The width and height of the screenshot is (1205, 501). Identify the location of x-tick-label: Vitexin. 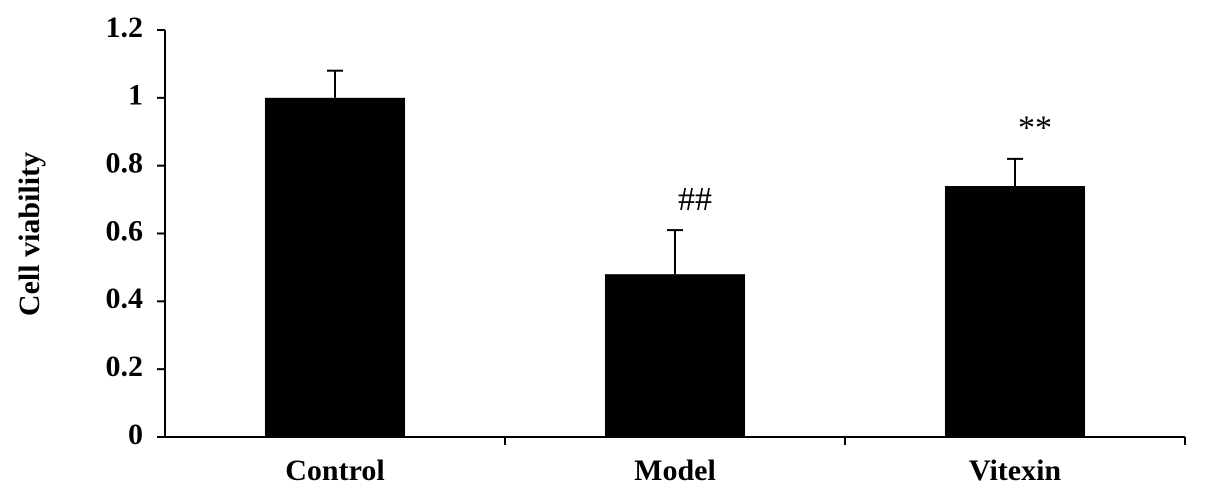
(1015, 470).